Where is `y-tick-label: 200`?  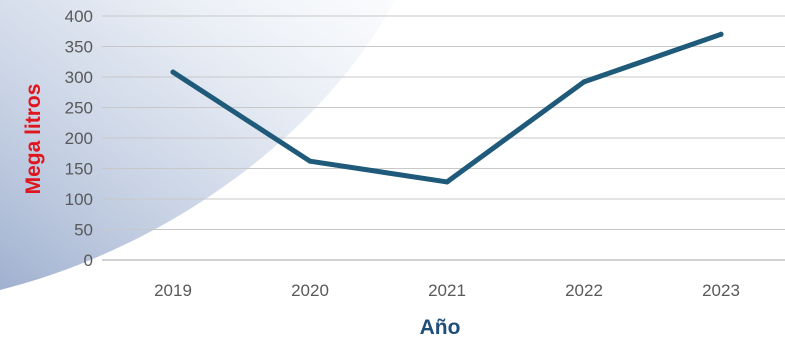 y-tick-label: 200 is located at coordinates (79, 138).